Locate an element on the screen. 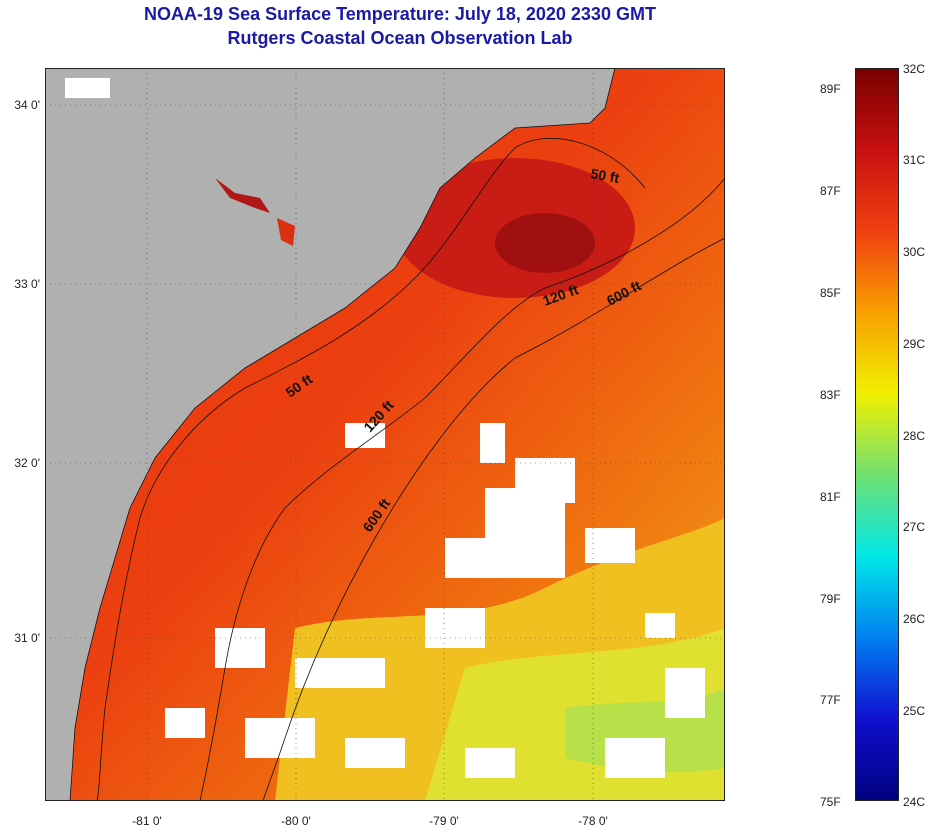 The image size is (936, 832). warm-water-region is located at coordinates (545, 243).